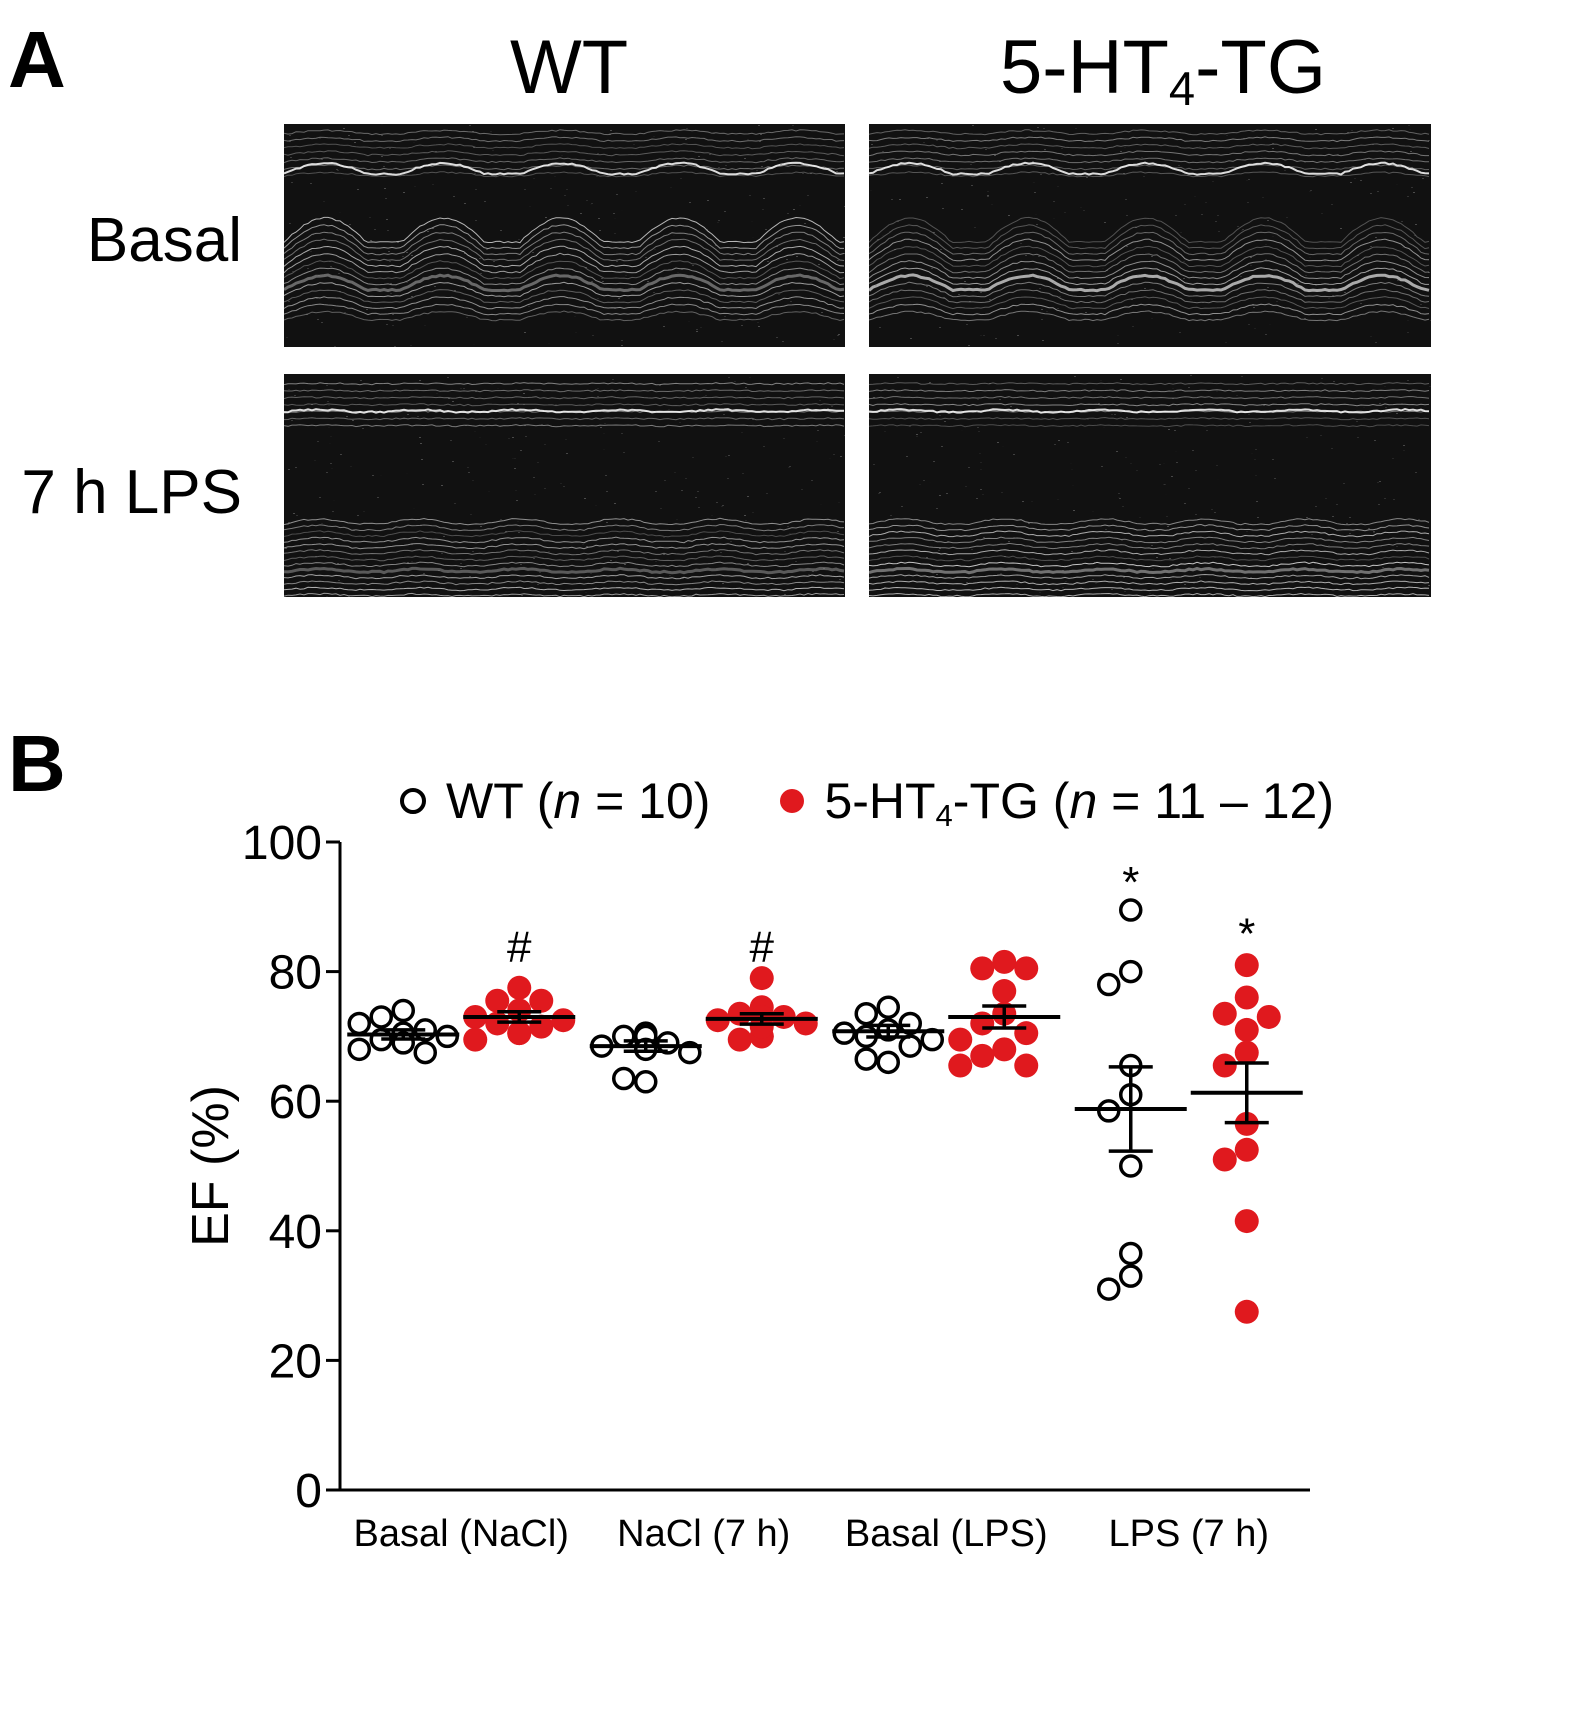 The height and width of the screenshot is (1732, 1596). What do you see at coordinates (211, 1166) in the screenshot?
I see `y-axis-label: EF (%)` at bounding box center [211, 1166].